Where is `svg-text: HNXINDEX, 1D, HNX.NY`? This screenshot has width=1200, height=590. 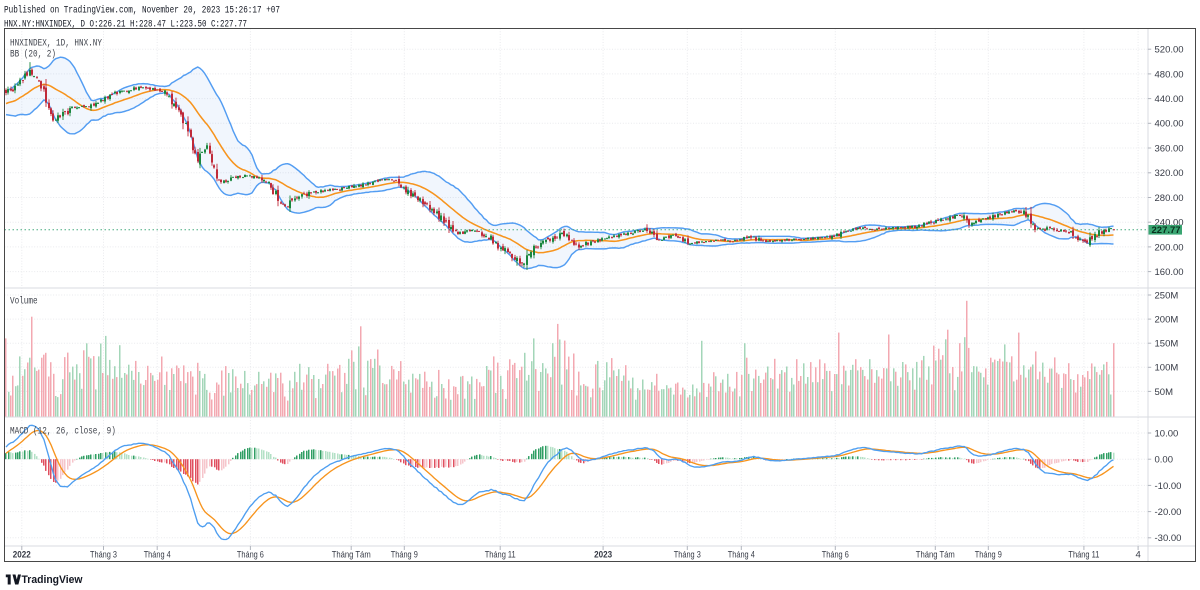 svg-text: HNXINDEX, 1D, HNX.NY is located at coordinates (56, 44).